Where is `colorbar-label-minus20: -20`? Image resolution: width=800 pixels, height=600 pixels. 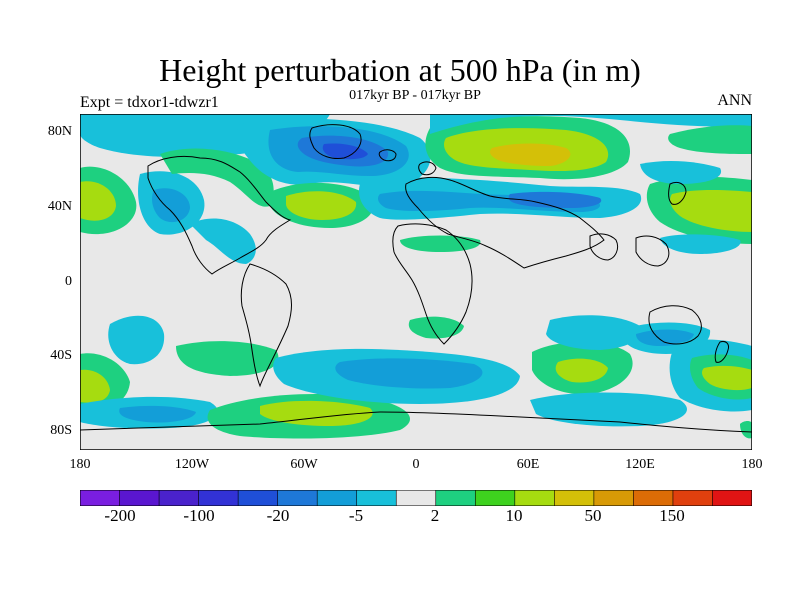
colorbar-label-minus20: -20 is located at coordinates (278, 515).